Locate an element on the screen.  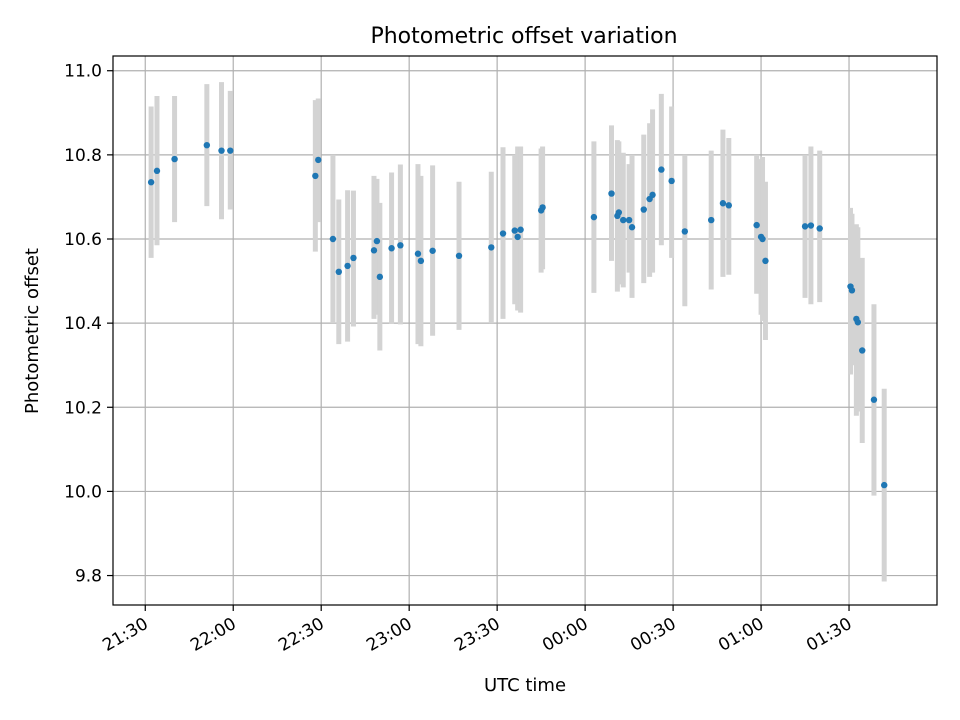
y-tick-label: 10.2 is located at coordinates (83, 408).